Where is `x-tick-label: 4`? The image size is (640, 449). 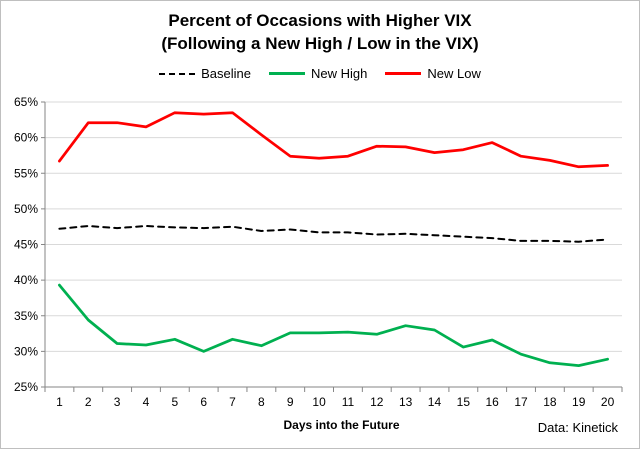 x-tick-label: 4 is located at coordinates (146, 402).